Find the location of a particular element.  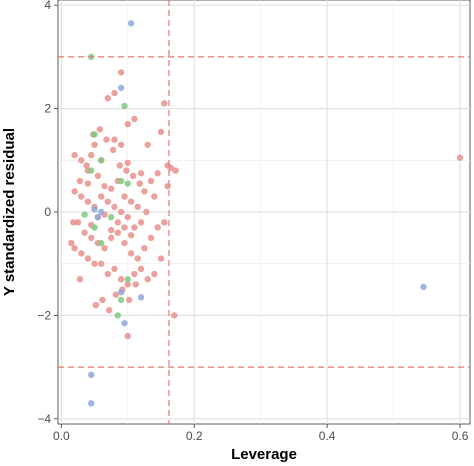

x-axis-ticks: 0.0 0.2 0.4 0.6 is located at coordinates (261, 433).